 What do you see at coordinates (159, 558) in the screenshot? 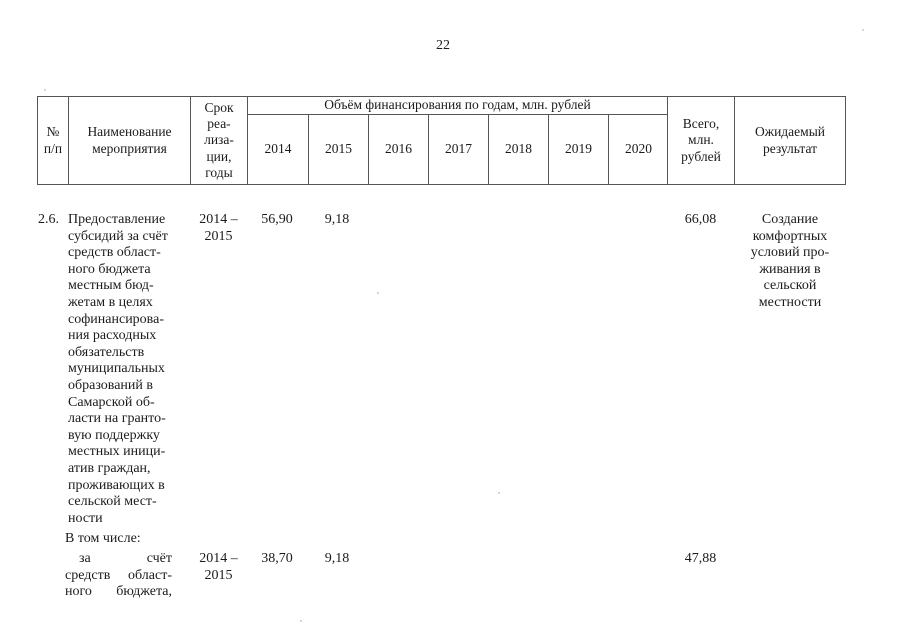
I see `row-sub-name-word: счёт` at bounding box center [159, 558].